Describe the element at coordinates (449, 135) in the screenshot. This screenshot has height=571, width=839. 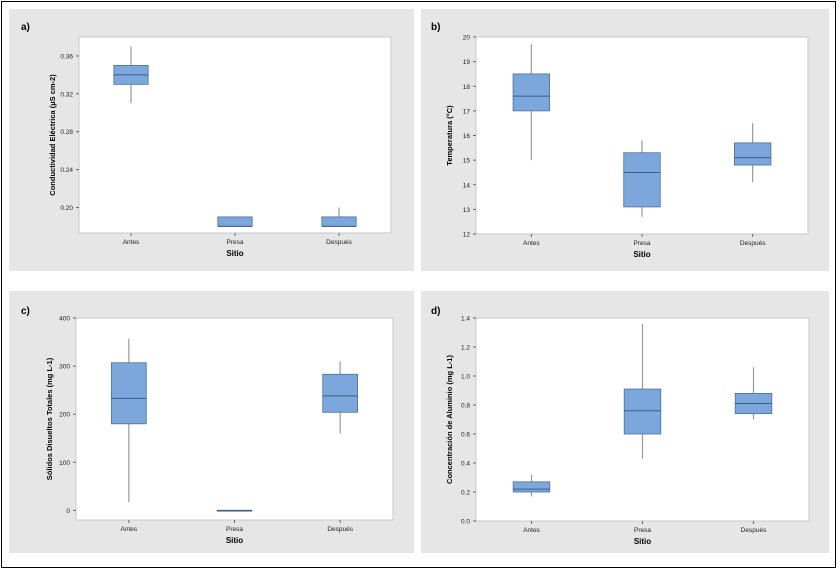
I see `y-axis-title-b: Temperatura (°C)` at that location.